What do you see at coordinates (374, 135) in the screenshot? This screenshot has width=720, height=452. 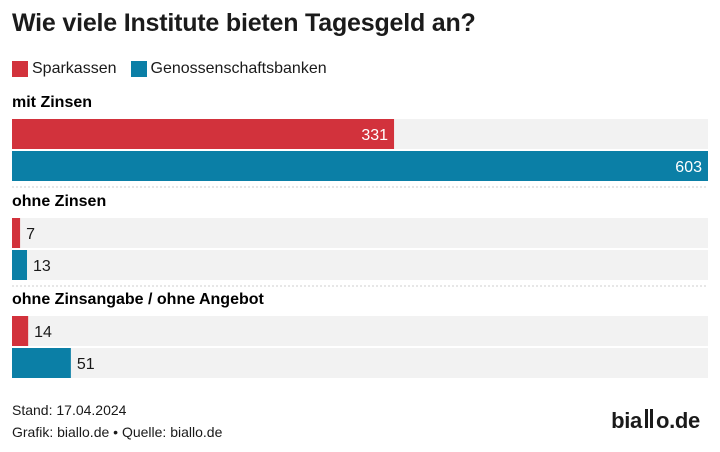 I see `value-label: 331` at bounding box center [374, 135].